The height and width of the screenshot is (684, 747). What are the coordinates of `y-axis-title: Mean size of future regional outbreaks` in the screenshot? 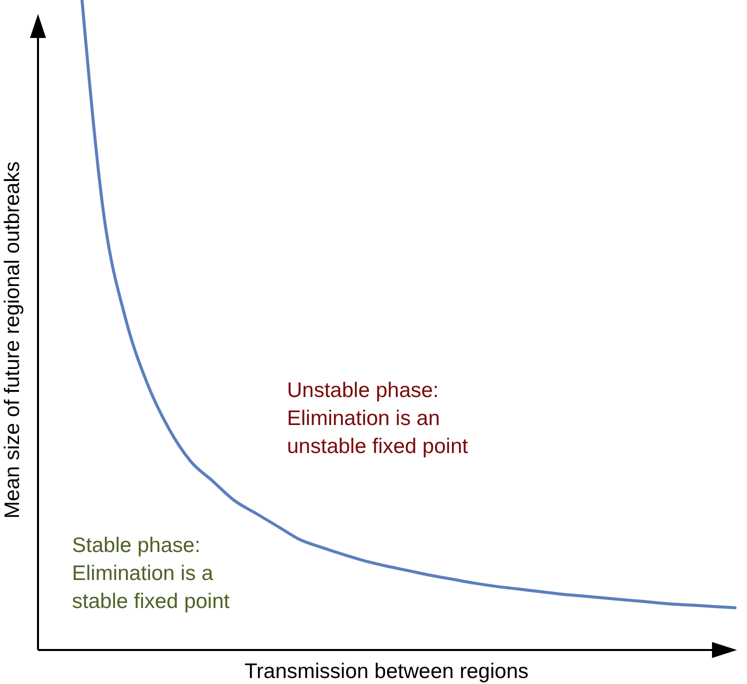 It's located at (12, 340).